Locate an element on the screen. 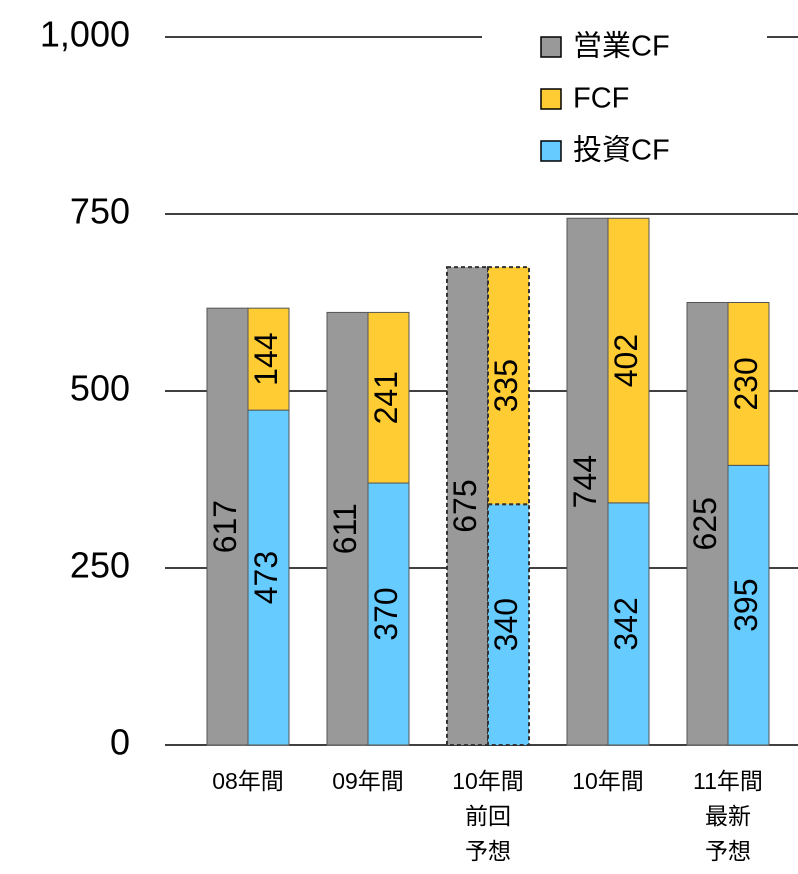 This screenshot has height=874, width=798. value-label: 395 is located at coordinates (746, 604).